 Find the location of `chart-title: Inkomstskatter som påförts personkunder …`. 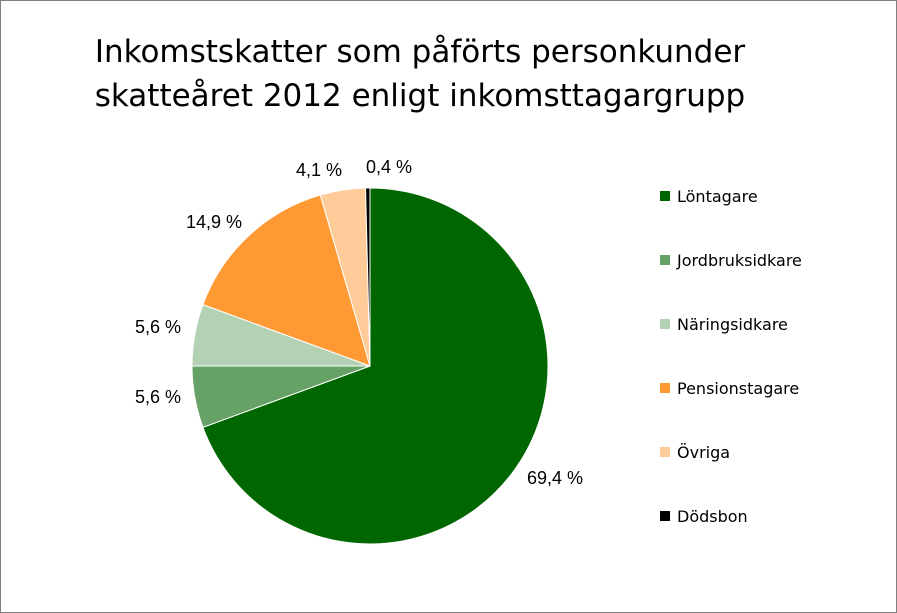

chart-title: Inkomstskatter som påförts personkunder … is located at coordinates (420, 74).